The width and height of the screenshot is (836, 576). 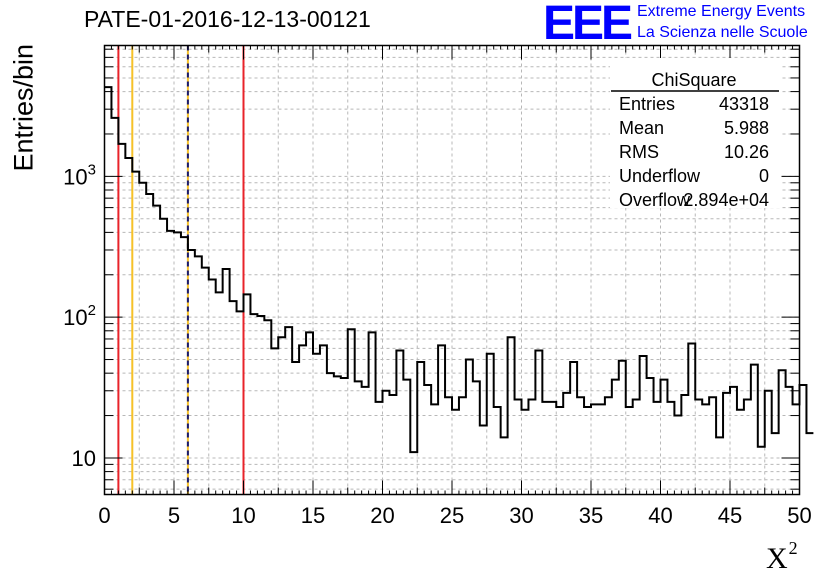 I want to click on stats-box-frame, so click(x=695, y=133).